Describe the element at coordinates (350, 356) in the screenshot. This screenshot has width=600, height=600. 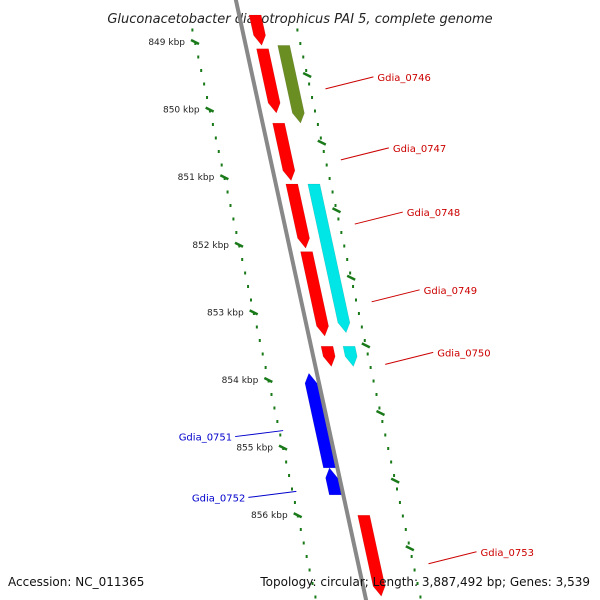
I see `gene-Gdia_0750_feature` at that location.